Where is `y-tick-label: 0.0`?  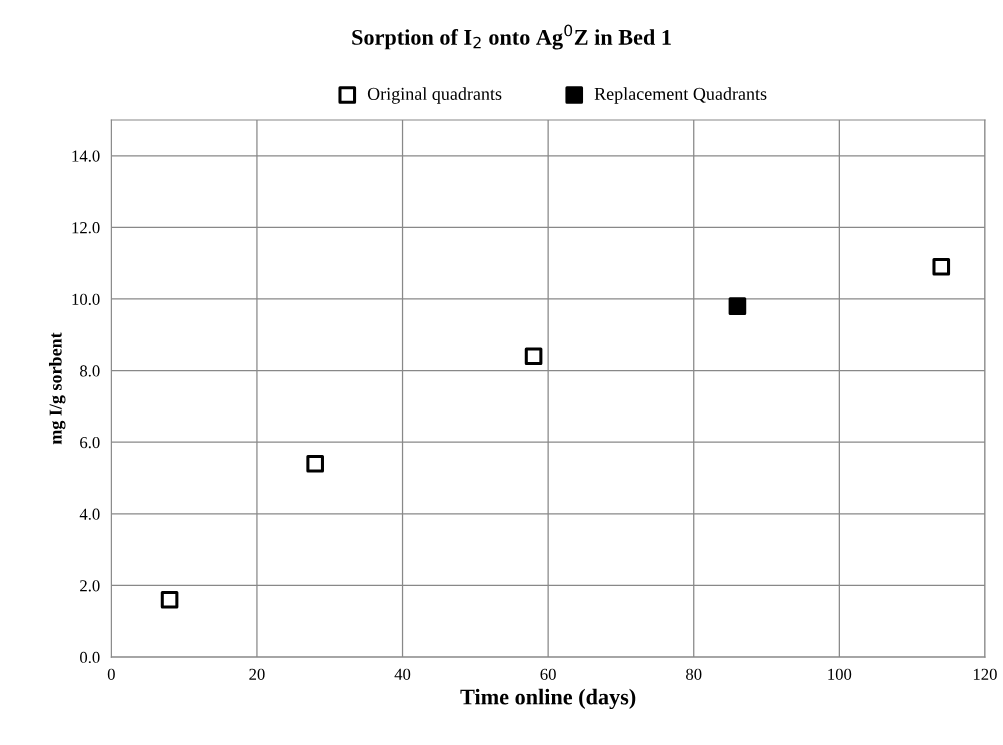 y-tick-label: 0.0 is located at coordinates (90, 657).